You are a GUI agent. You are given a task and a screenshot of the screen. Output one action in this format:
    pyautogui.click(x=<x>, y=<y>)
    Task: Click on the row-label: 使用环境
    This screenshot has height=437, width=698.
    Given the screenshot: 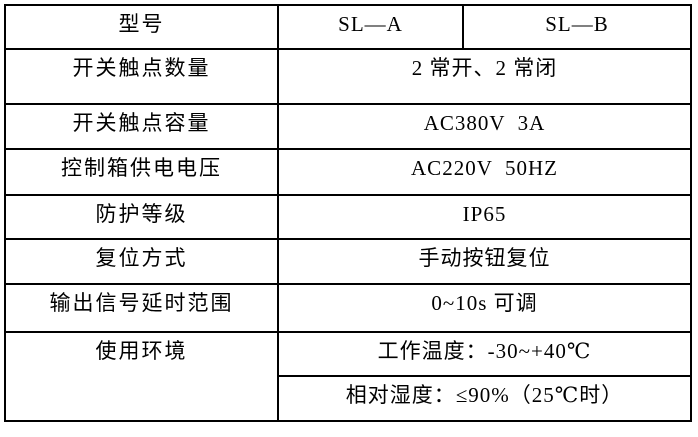 What is the action you would take?
    pyautogui.click(x=141, y=376)
    